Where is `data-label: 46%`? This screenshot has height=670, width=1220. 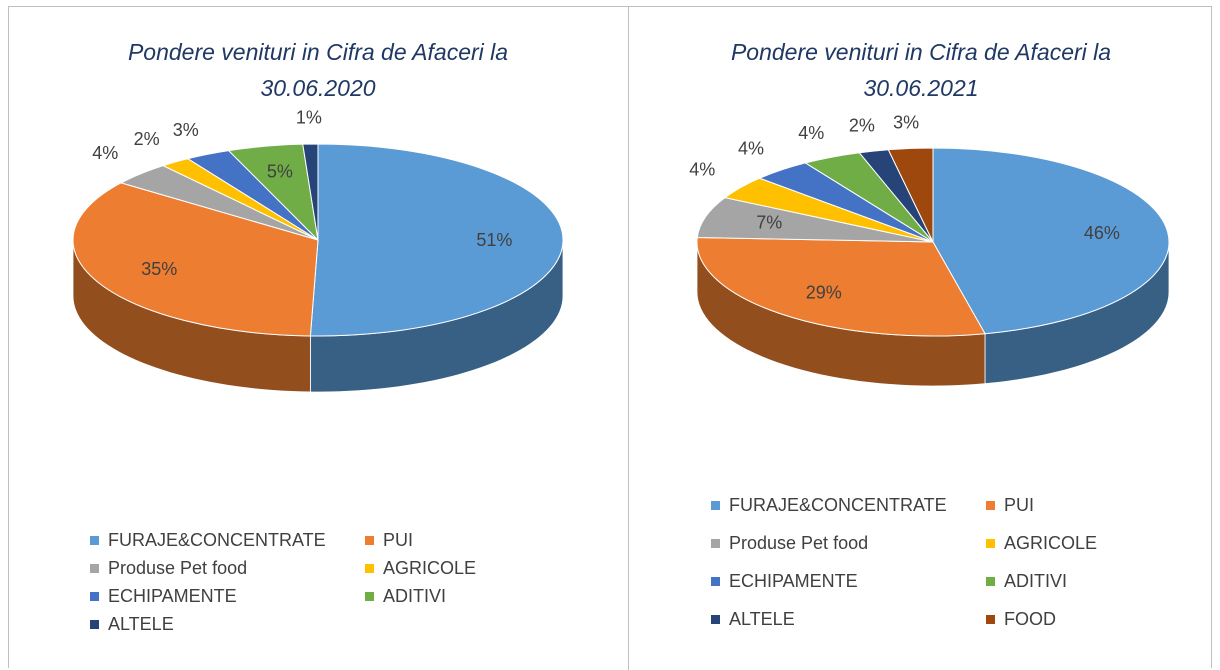
data-label: 46% is located at coordinates (1102, 233).